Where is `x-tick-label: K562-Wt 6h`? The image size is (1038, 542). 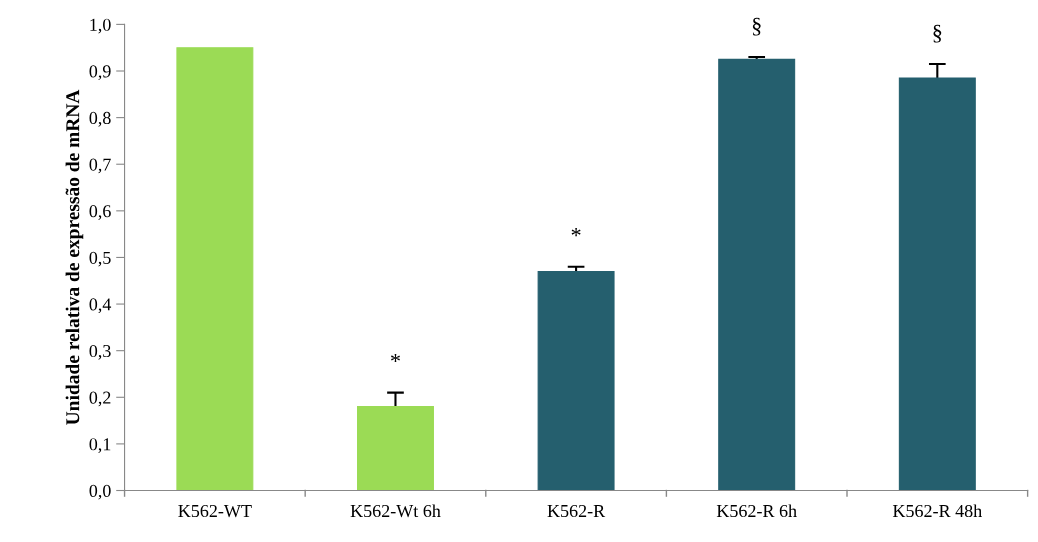
x-tick-label: K562-Wt 6h is located at coordinates (395, 511).